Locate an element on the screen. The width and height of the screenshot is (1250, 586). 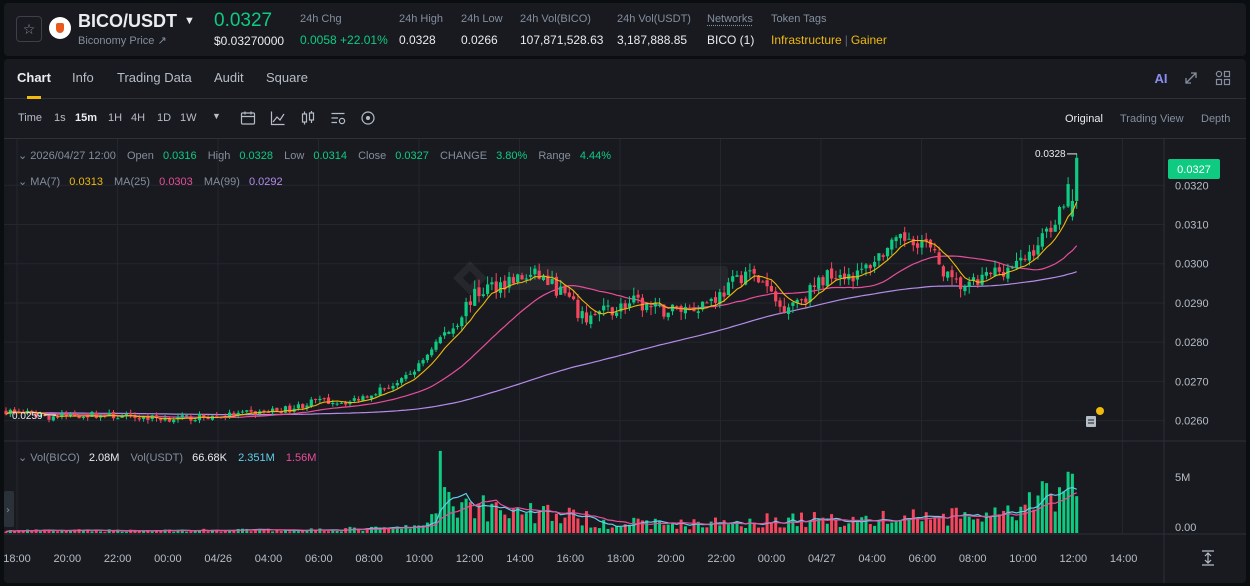
alert-dot-icon is located at coordinates (1100, 411).